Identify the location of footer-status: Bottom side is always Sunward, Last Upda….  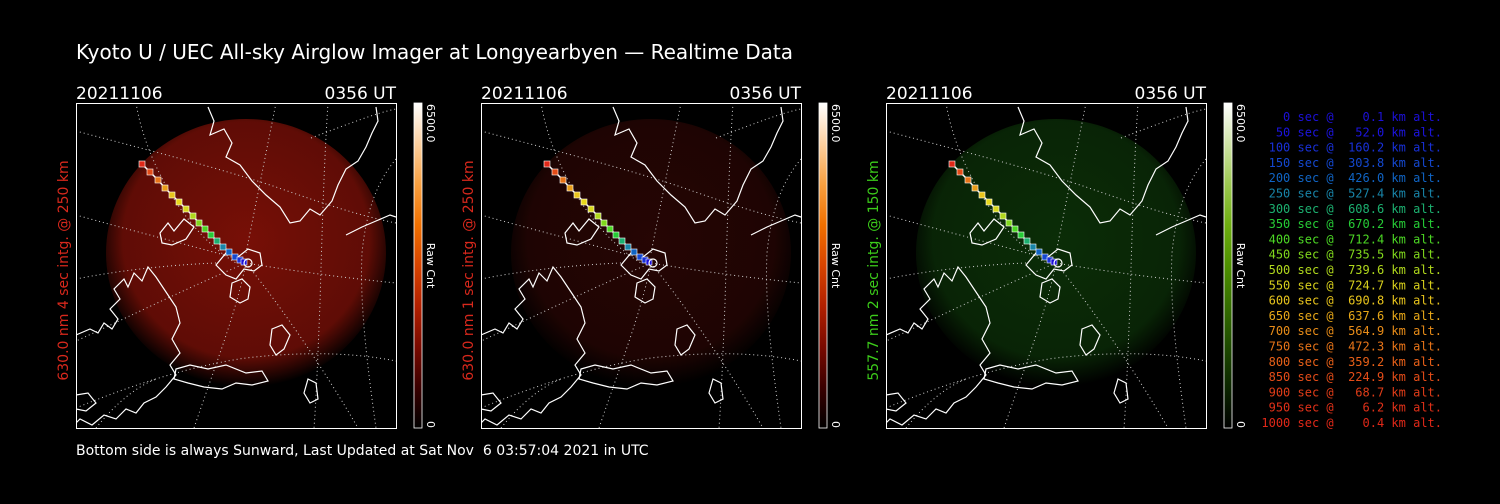
(362, 451).